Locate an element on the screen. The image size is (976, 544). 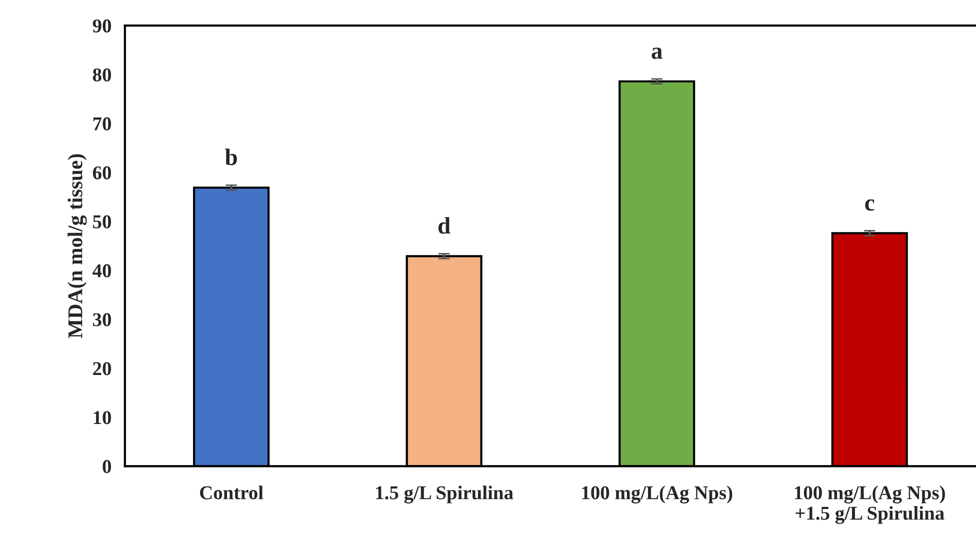
y-tick-label: 70 is located at coordinates (102, 123).